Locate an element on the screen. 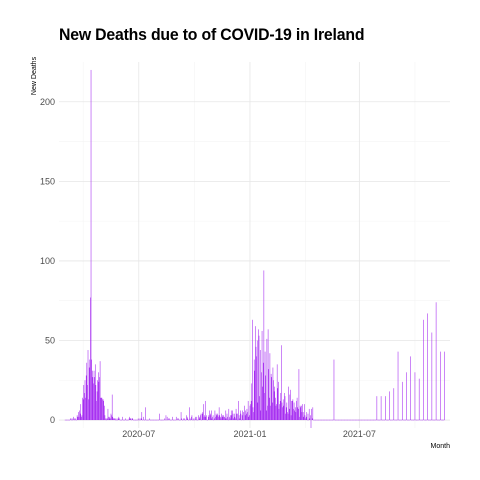 This screenshot has height=480, width=480. x-tick-labels: 2020-07 2021-01 2021-07 is located at coordinates (249, 434).